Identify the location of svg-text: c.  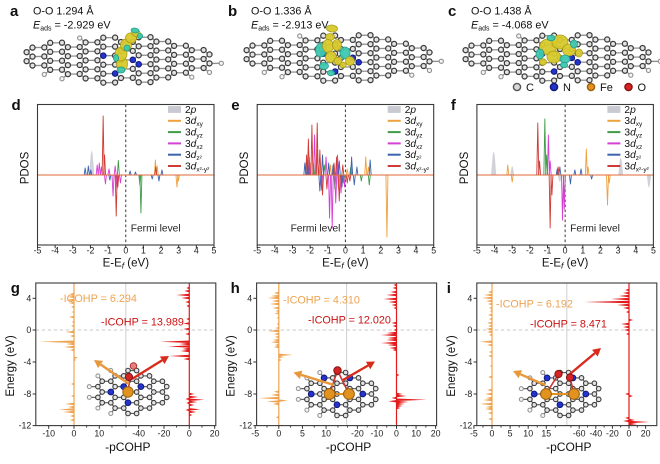
(452, 11).